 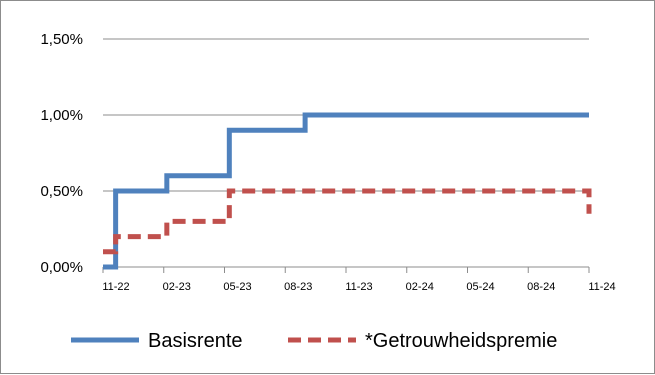 What do you see at coordinates (420, 287) in the screenshot?
I see `x-tick-label: 02-24` at bounding box center [420, 287].